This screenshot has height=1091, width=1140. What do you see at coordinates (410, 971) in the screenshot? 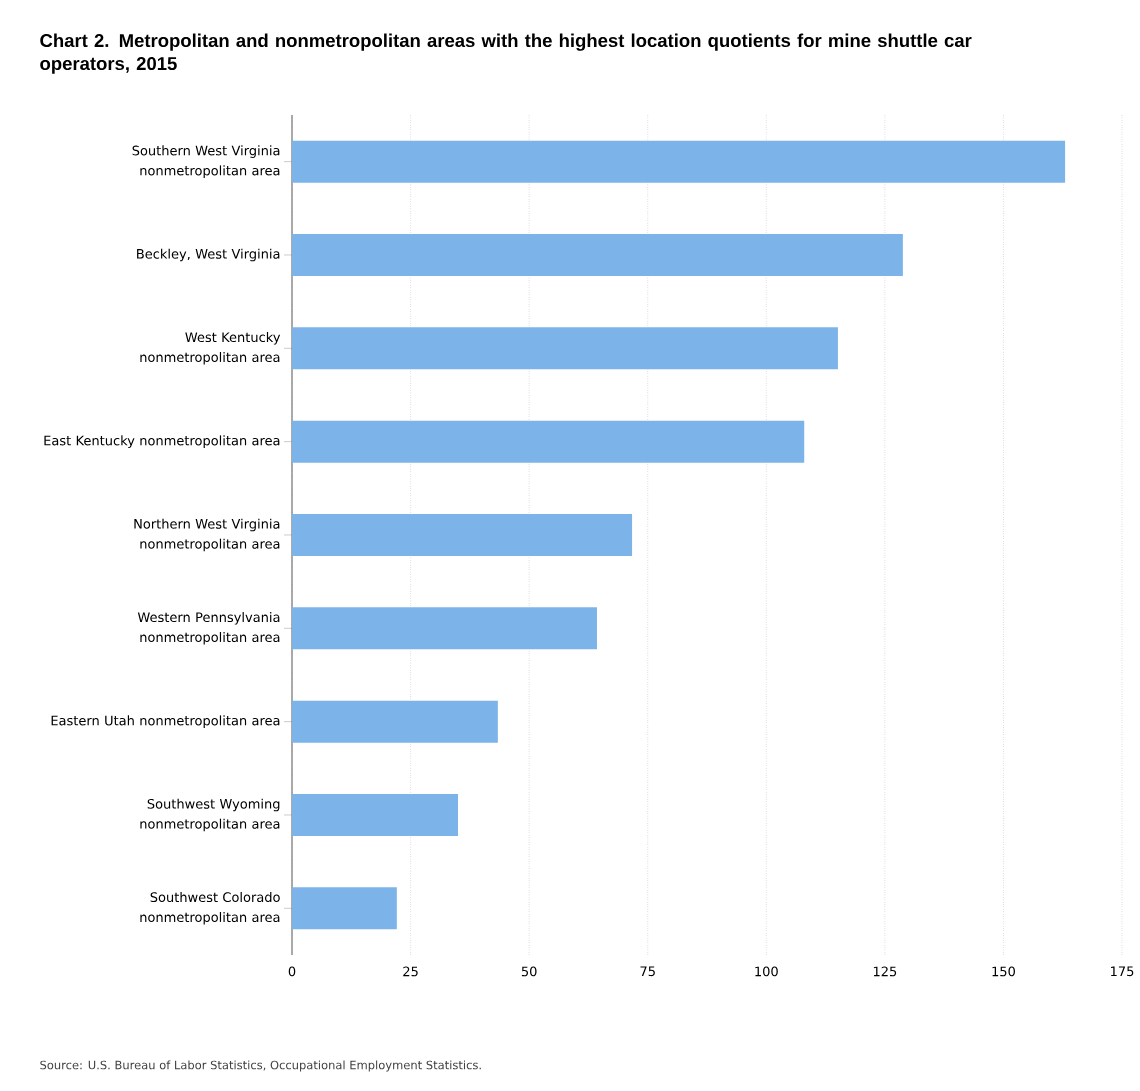
I see `x-tick-label: 25` at bounding box center [410, 971].